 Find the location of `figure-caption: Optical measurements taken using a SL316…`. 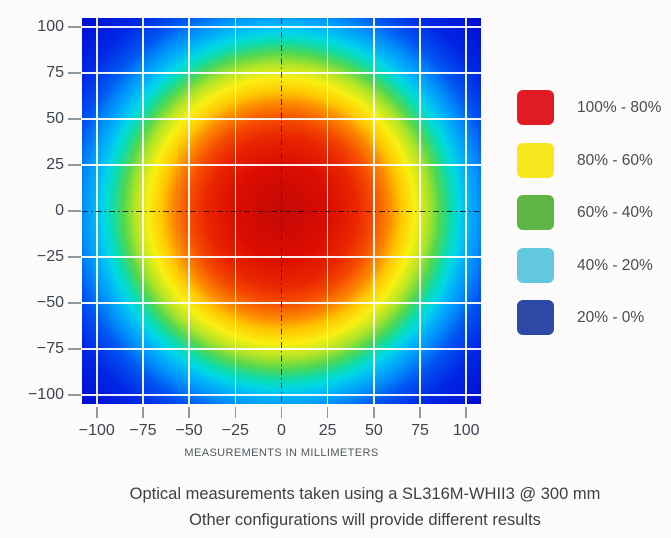

figure-caption: Optical measurements taken using a SL316… is located at coordinates (365, 507).